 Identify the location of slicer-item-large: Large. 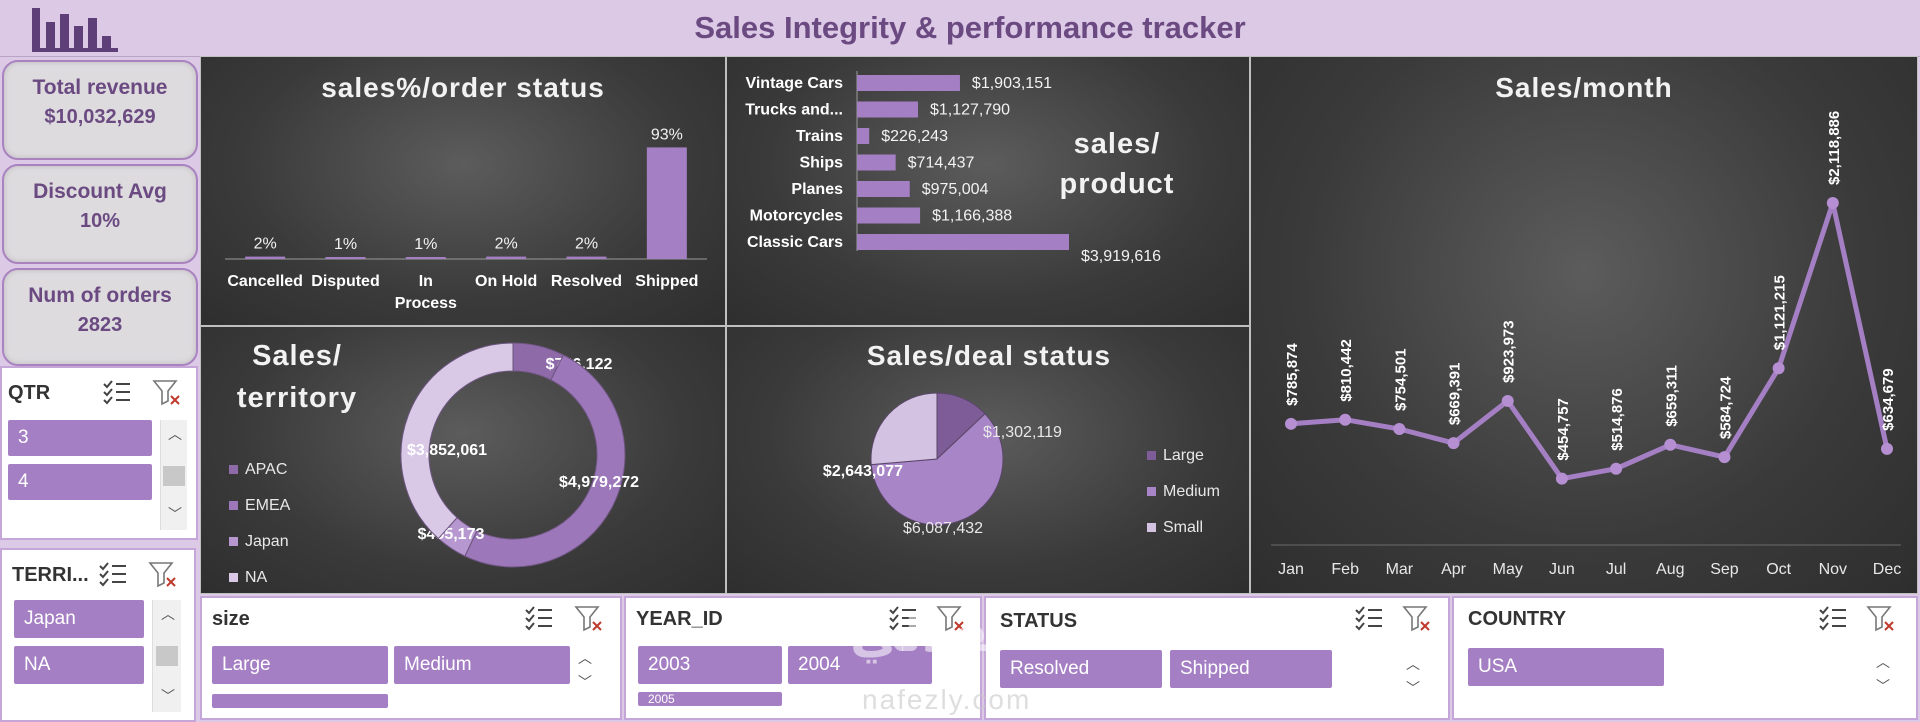
(300, 665).